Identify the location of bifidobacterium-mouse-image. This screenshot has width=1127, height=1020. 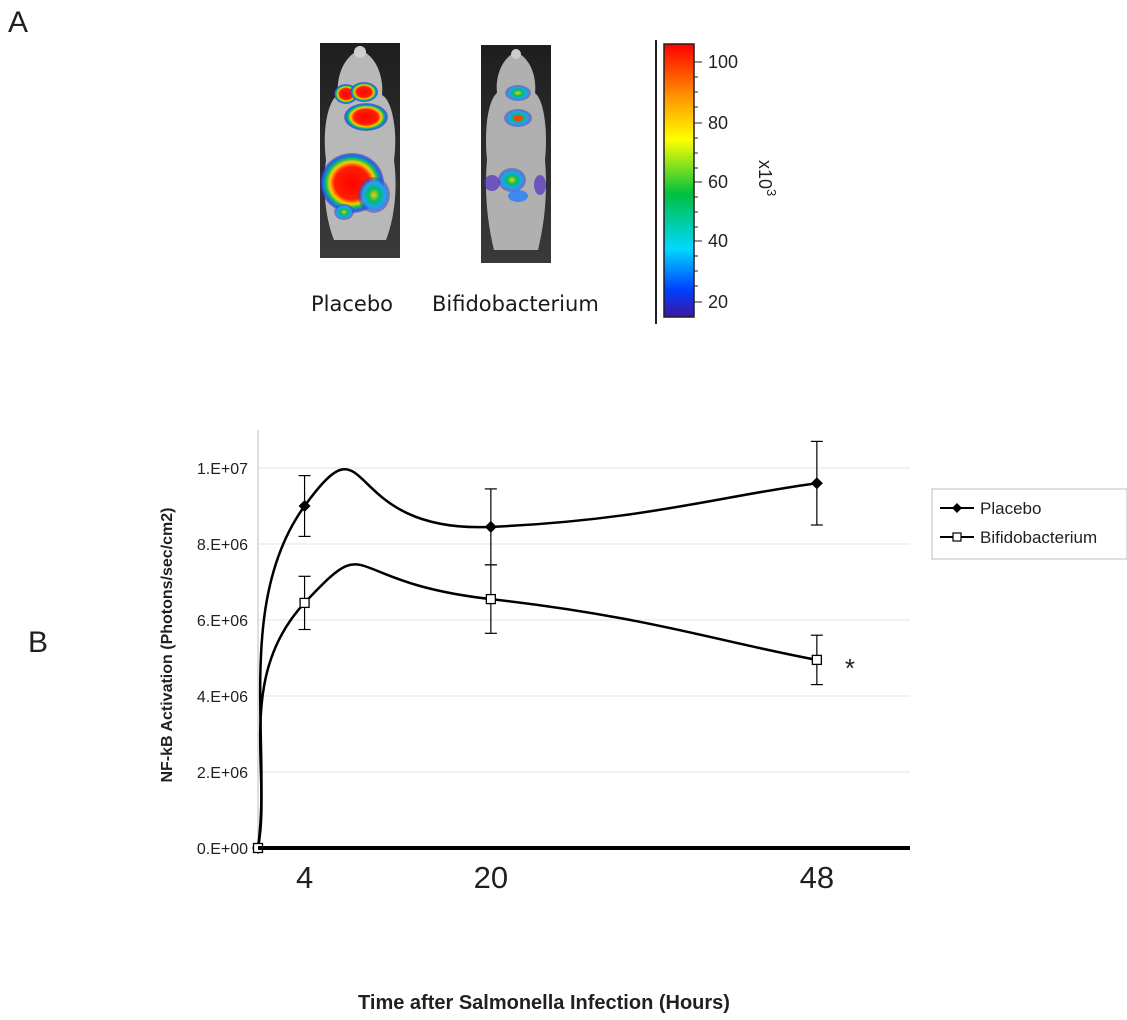
(516, 154).